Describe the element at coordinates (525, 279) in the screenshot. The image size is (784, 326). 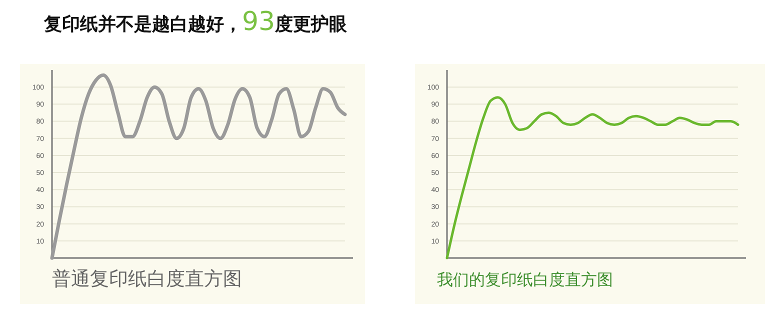
I see `x-axis-title: 我们的复印纸白度直方图` at that location.